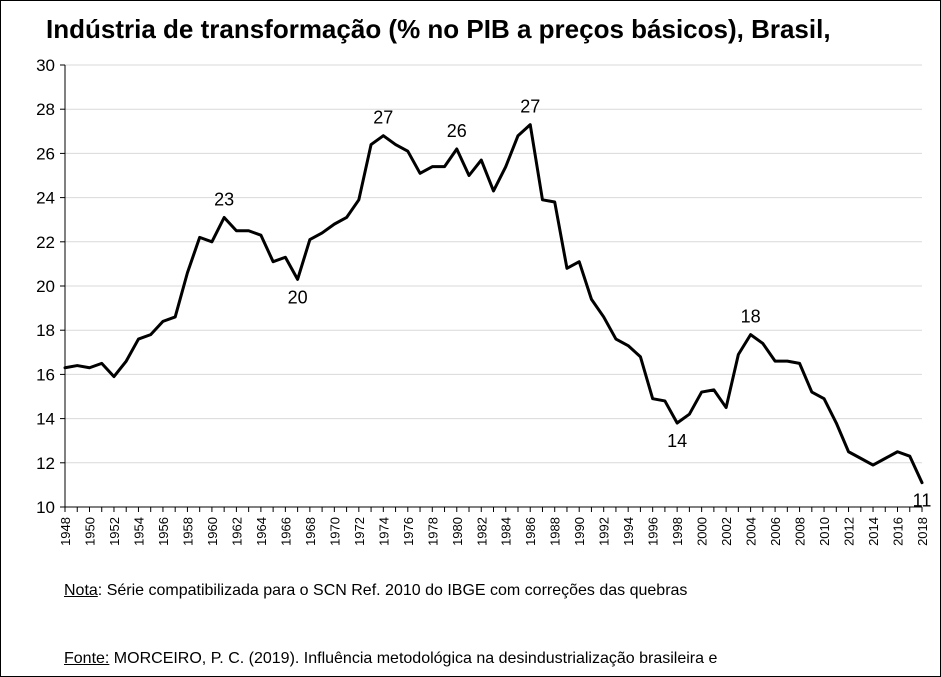 The image size is (941, 677). What do you see at coordinates (45, 109) in the screenshot?
I see `y-tick-label: 28` at bounding box center [45, 109].